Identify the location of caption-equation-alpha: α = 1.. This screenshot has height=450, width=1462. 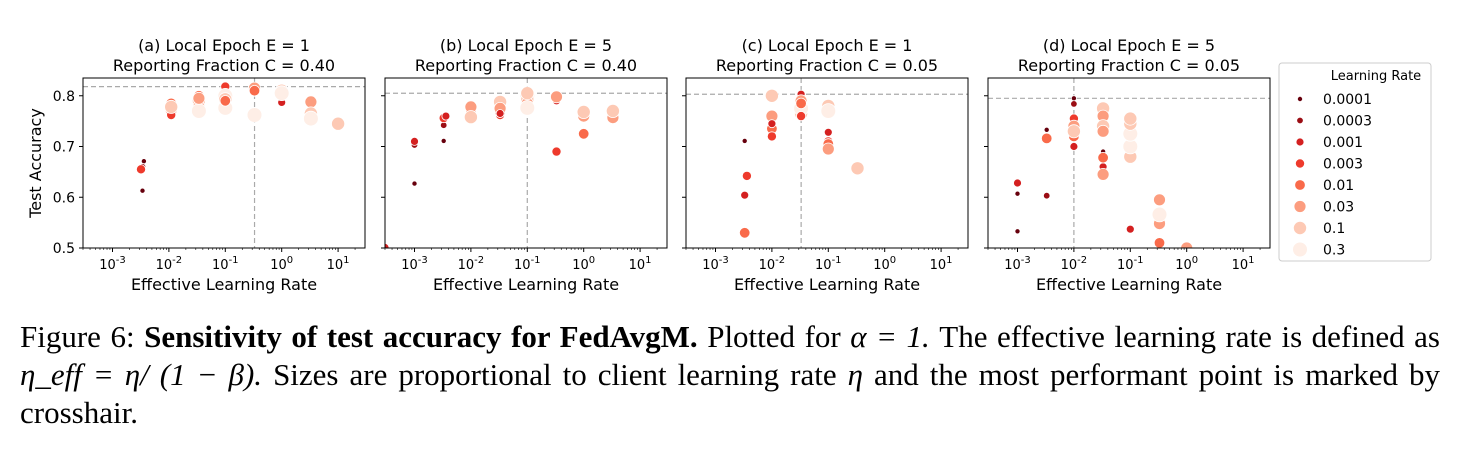
(890, 336).